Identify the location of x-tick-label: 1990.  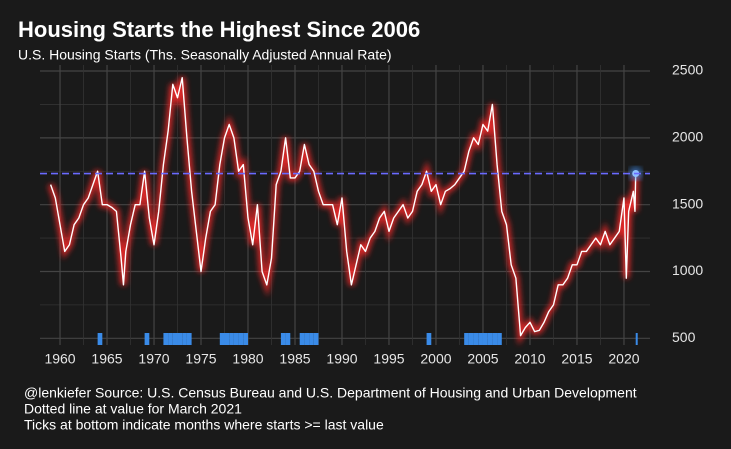
(341, 359).